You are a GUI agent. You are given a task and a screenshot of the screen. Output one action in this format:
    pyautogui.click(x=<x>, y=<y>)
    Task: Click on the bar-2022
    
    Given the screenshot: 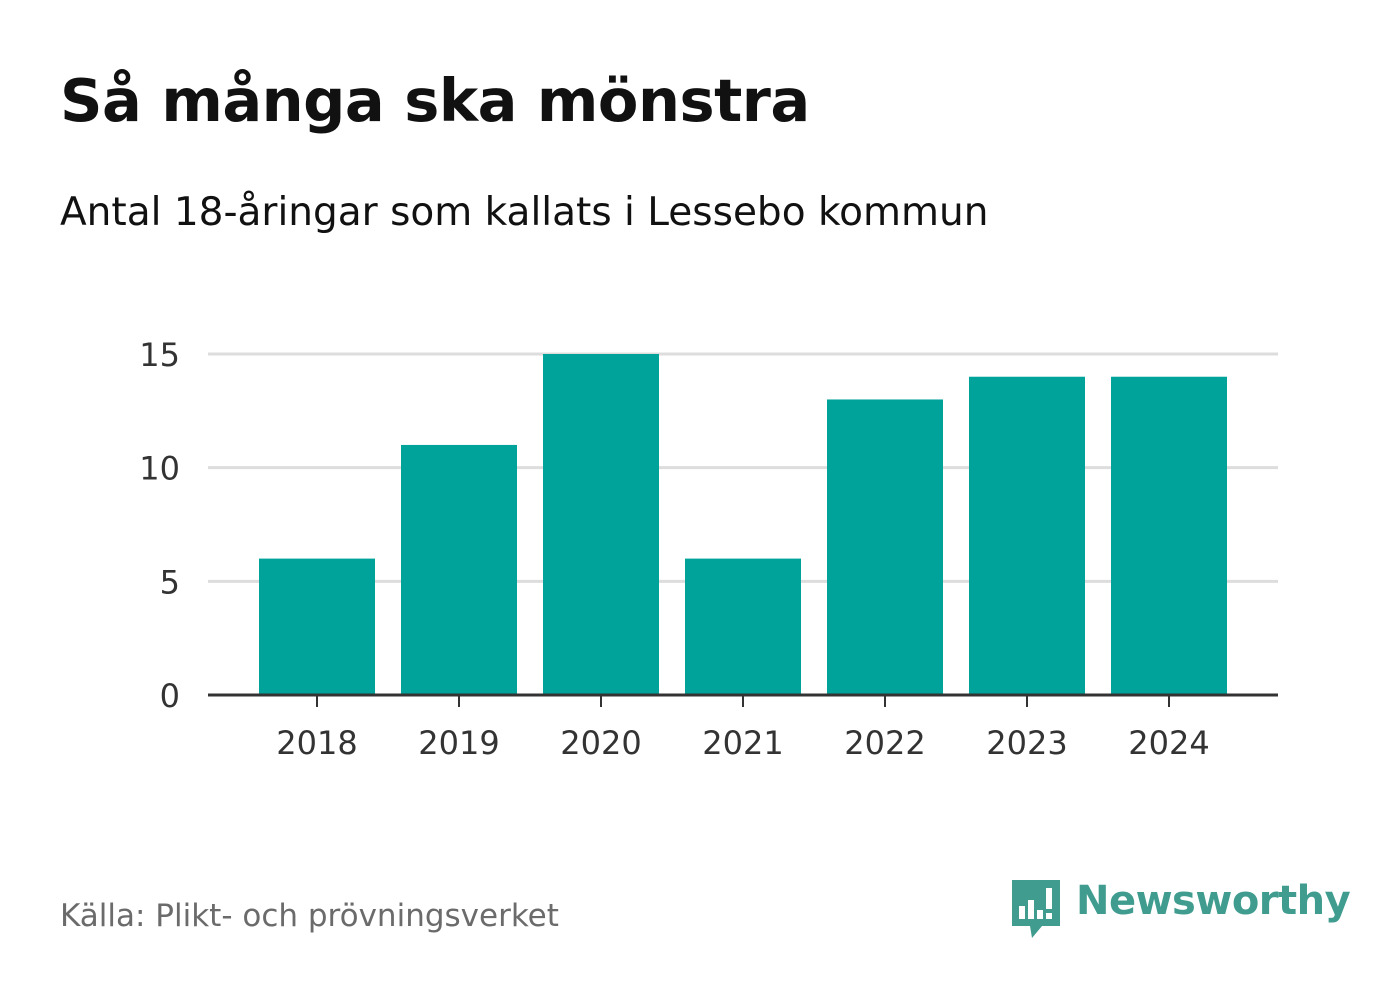 What is the action you would take?
    pyautogui.click(x=885, y=547)
    